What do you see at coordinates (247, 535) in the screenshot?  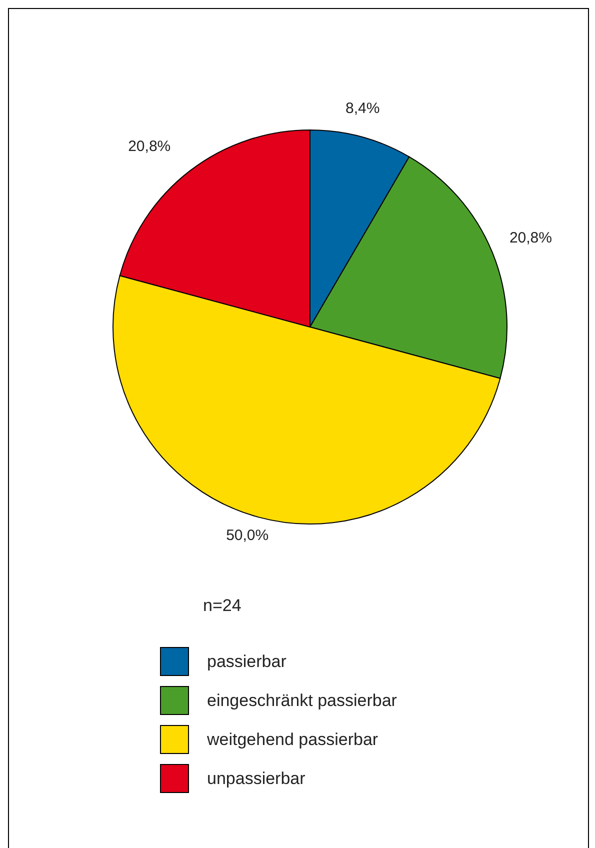 I see `data-label: 50,0%` at bounding box center [247, 535].